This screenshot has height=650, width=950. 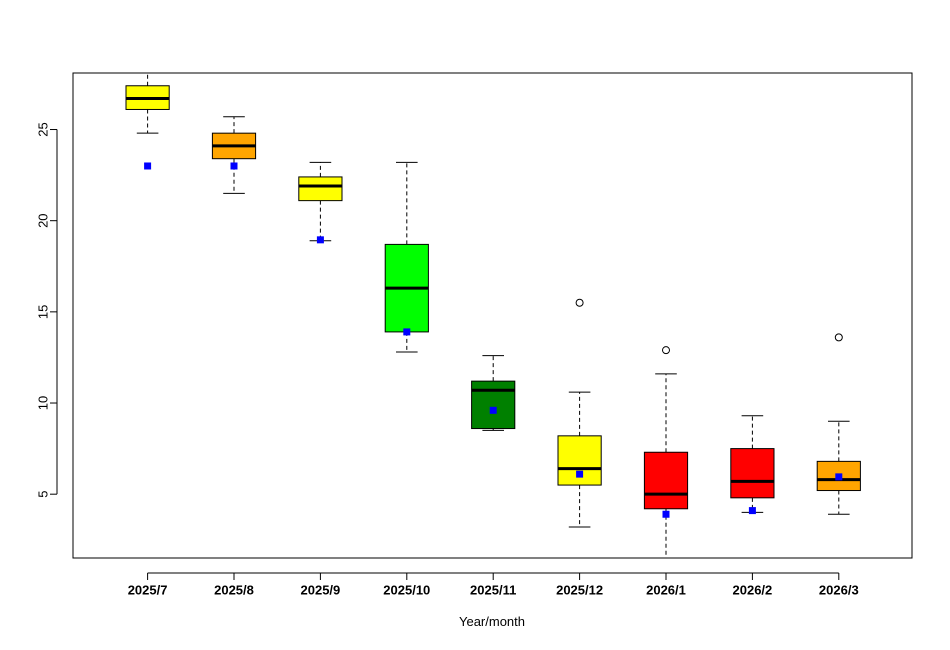 What do you see at coordinates (42, 129) in the screenshot?
I see `y-tick-label: 25` at bounding box center [42, 129].